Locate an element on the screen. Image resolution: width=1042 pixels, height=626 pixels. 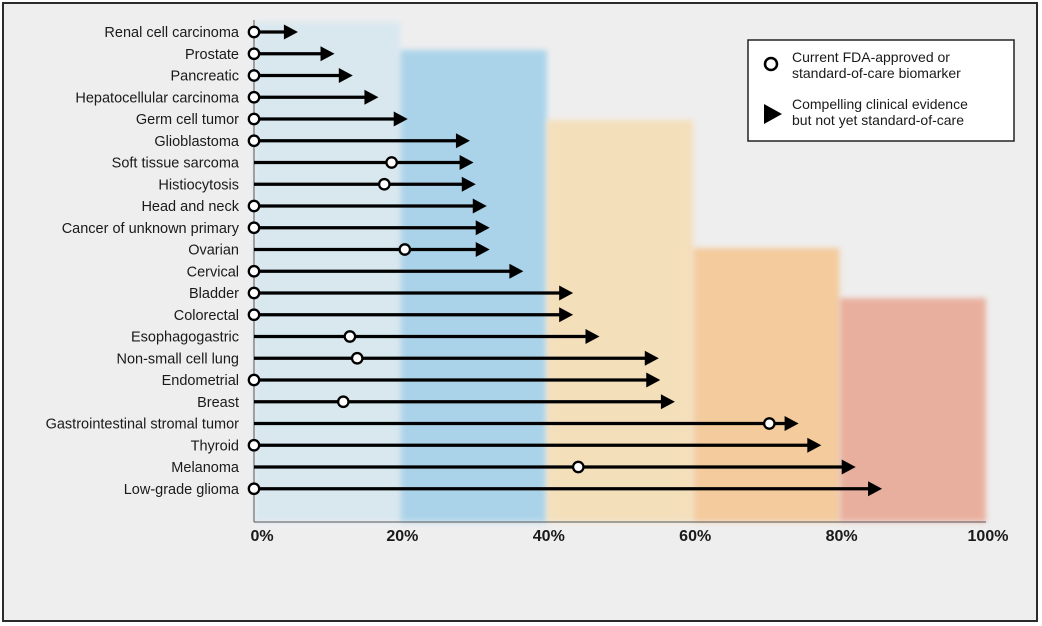
legend-triangle-line-2: but not yet standard-of-care is located at coordinates (878, 120).